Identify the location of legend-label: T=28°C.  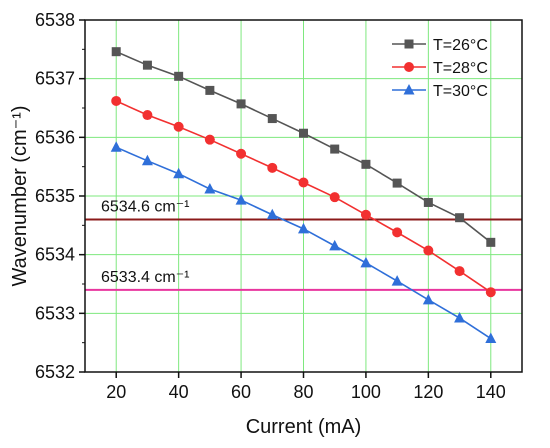
(460, 68).